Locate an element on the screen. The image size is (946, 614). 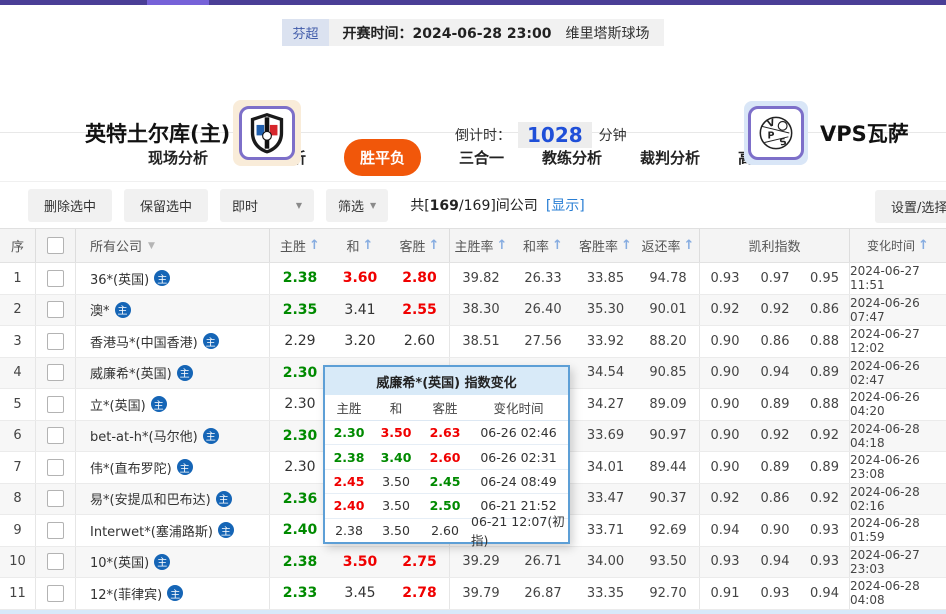
kelly-value-cell: 0.92 is located at coordinates (725, 310).